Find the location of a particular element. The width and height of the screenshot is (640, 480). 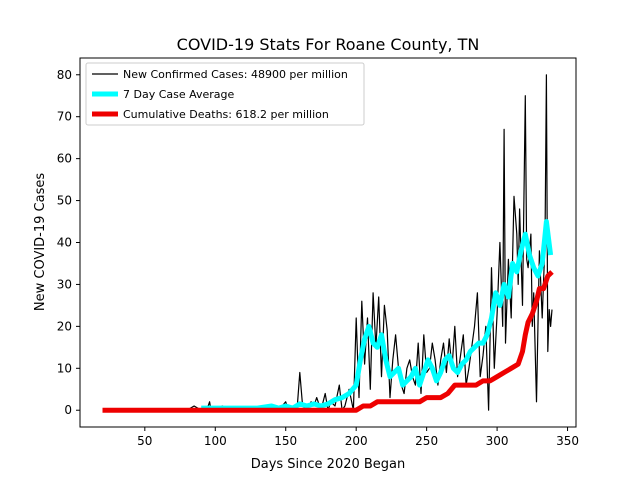

x-axis: 50 100 150 200 250 300 350 is located at coordinates (358, 437).